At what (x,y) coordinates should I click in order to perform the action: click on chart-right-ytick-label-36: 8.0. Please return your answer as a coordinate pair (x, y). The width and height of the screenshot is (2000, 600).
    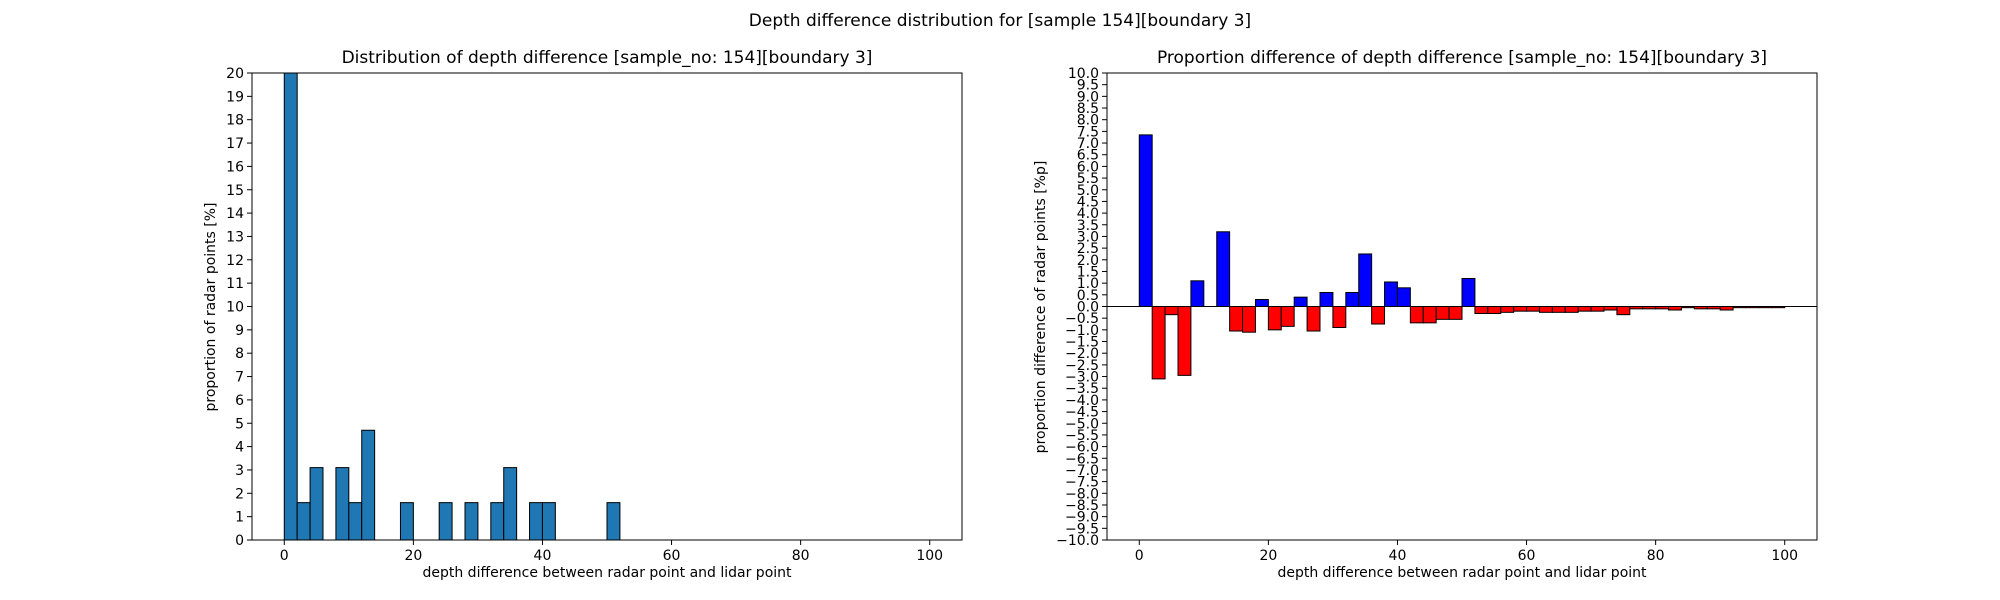
    Looking at the image, I should click on (1088, 121).